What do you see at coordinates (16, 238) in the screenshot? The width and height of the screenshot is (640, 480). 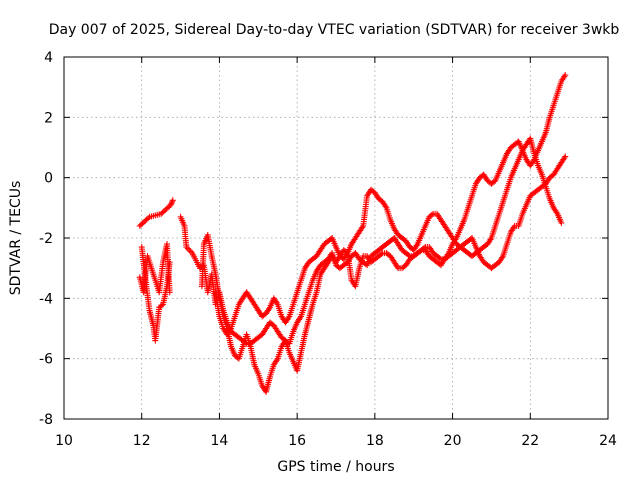 I see `y-axis-label: SDTVAR / TECUs` at bounding box center [16, 238].